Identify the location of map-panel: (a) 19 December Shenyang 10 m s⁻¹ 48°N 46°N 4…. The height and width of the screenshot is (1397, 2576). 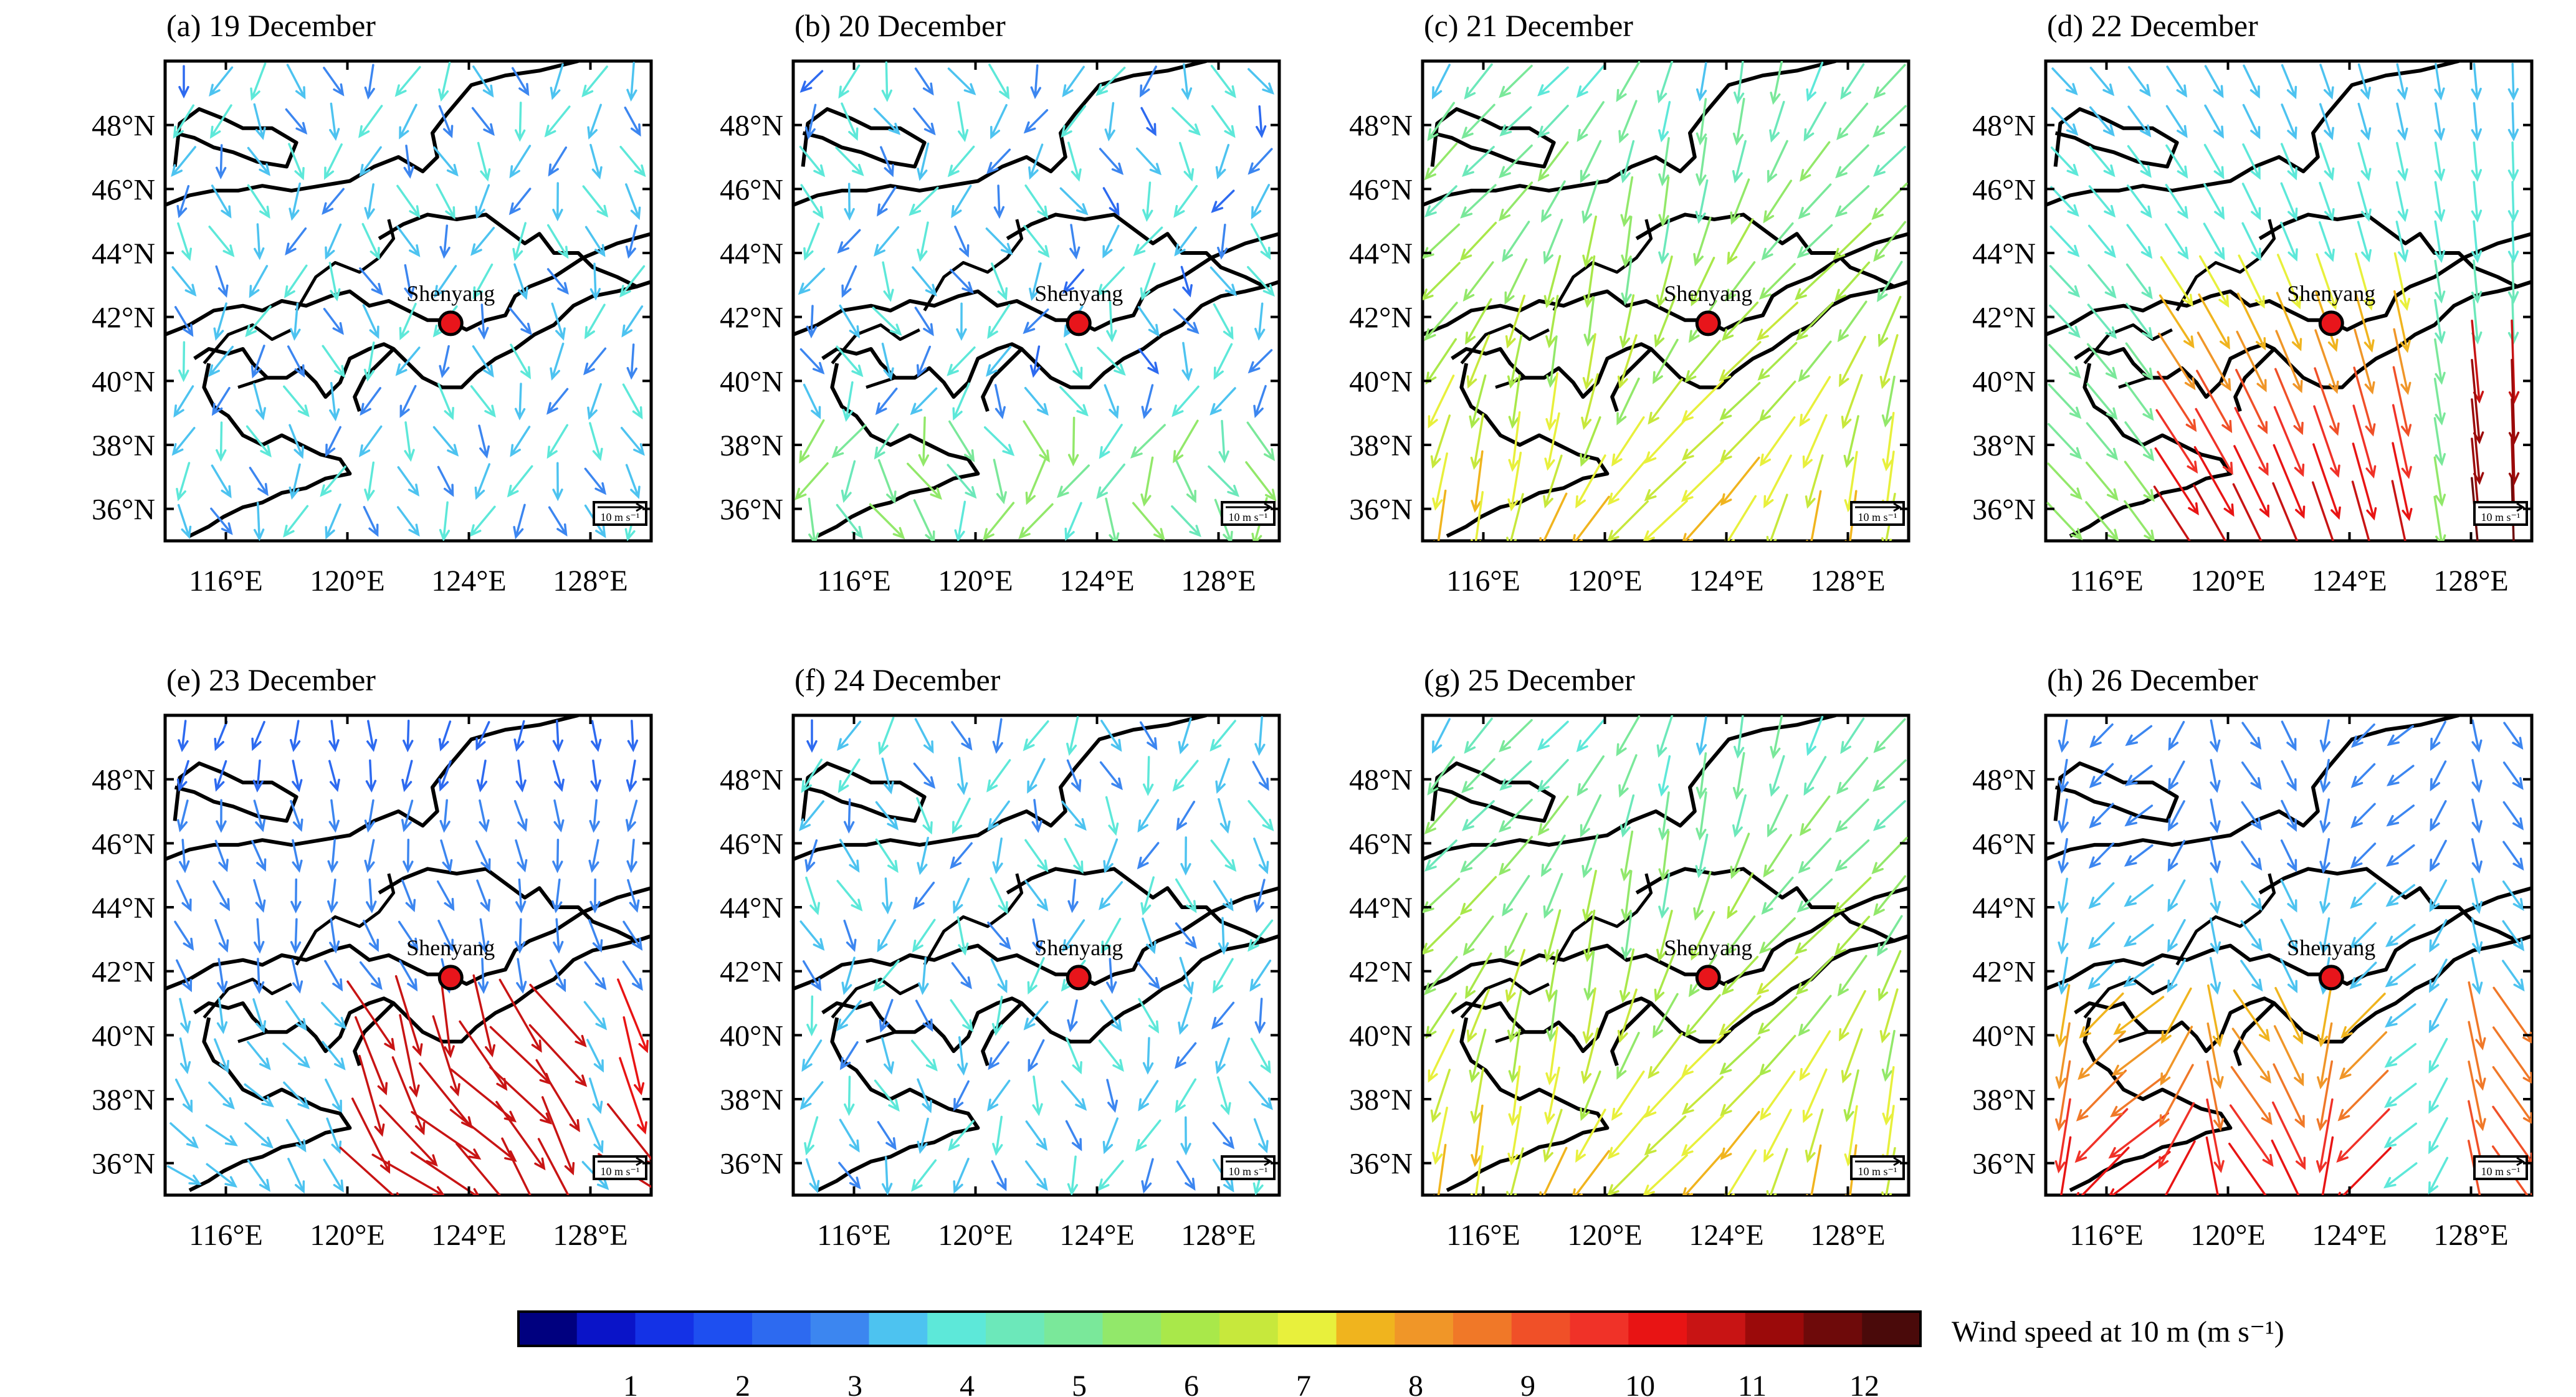
(372, 303).